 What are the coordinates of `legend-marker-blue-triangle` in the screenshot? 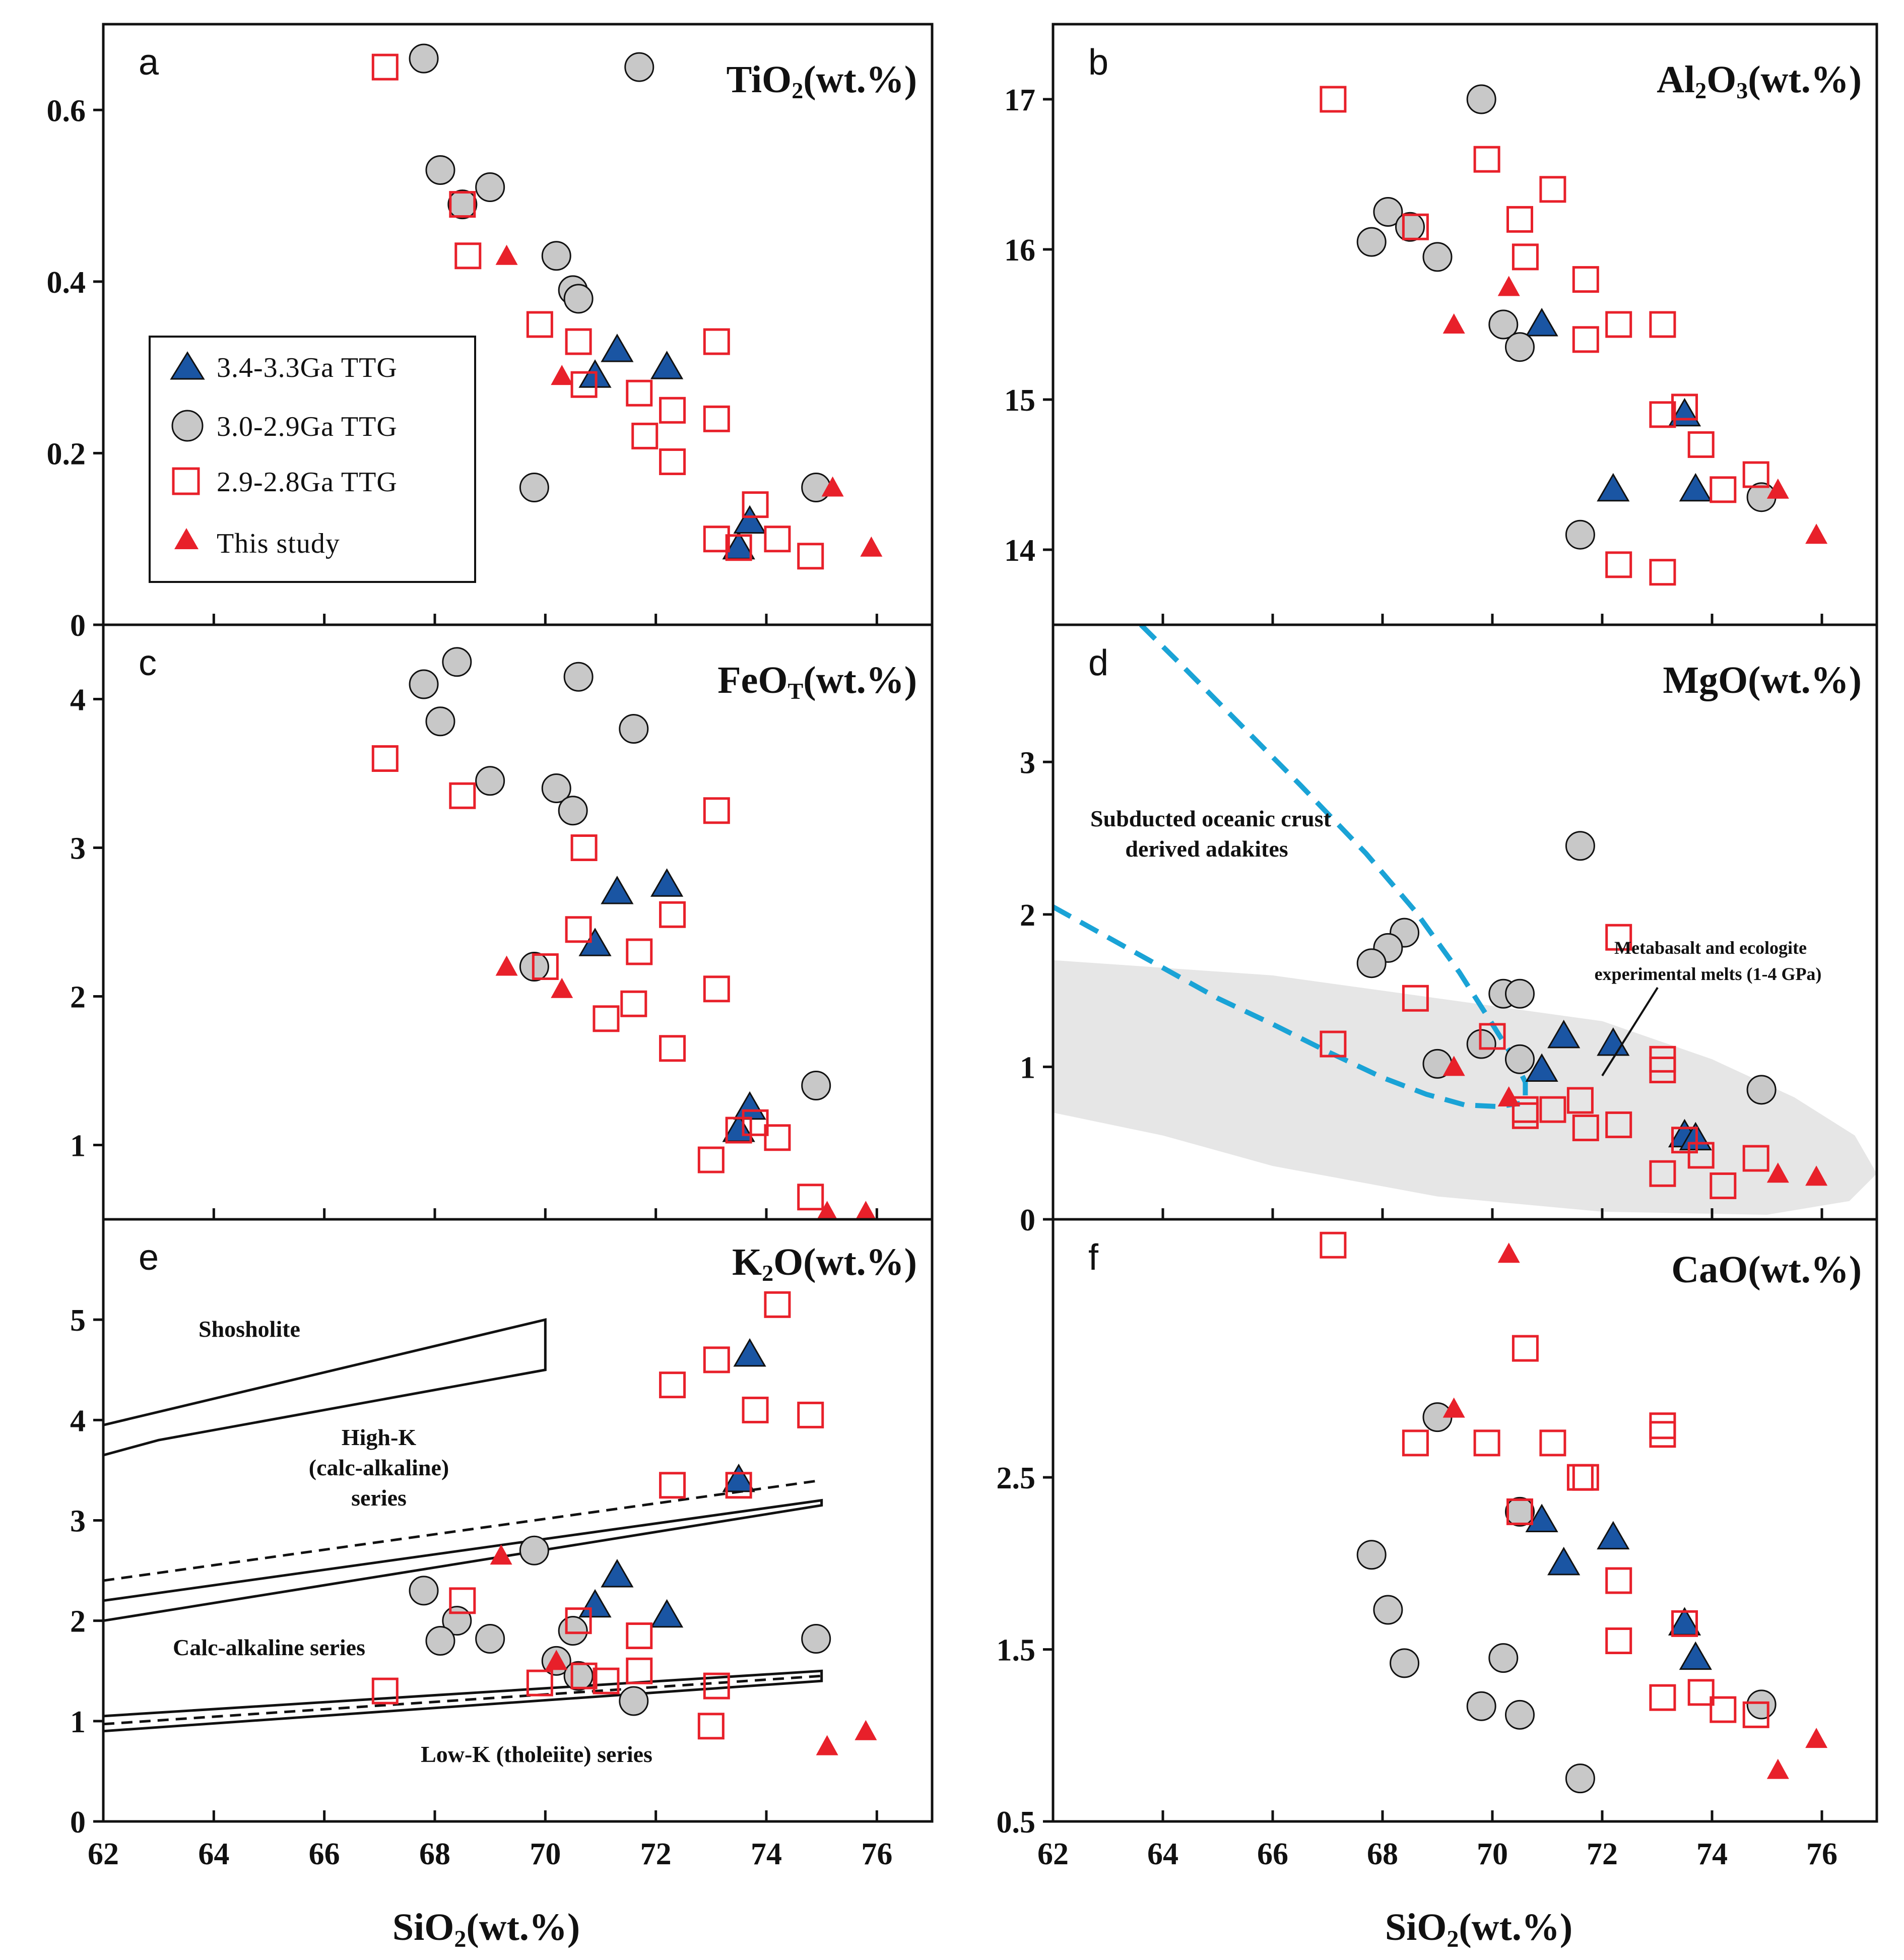 It's located at (188, 365).